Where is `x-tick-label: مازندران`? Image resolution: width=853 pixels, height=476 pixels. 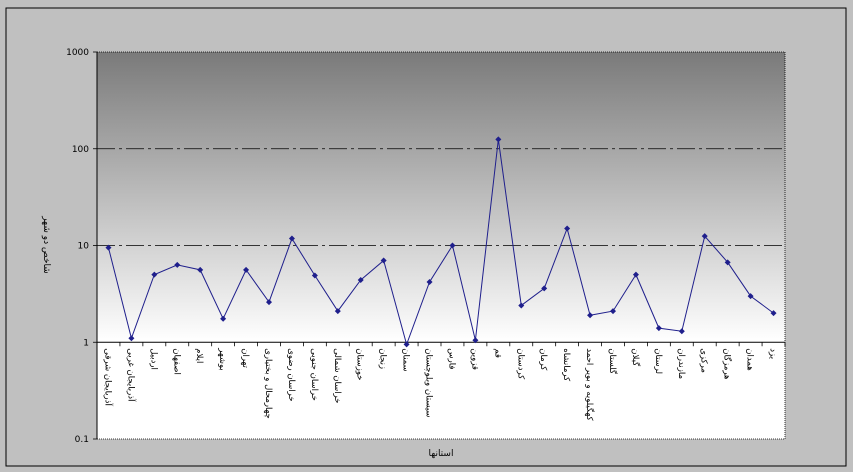
x-tick-label: مازندران is located at coordinates (681, 363).